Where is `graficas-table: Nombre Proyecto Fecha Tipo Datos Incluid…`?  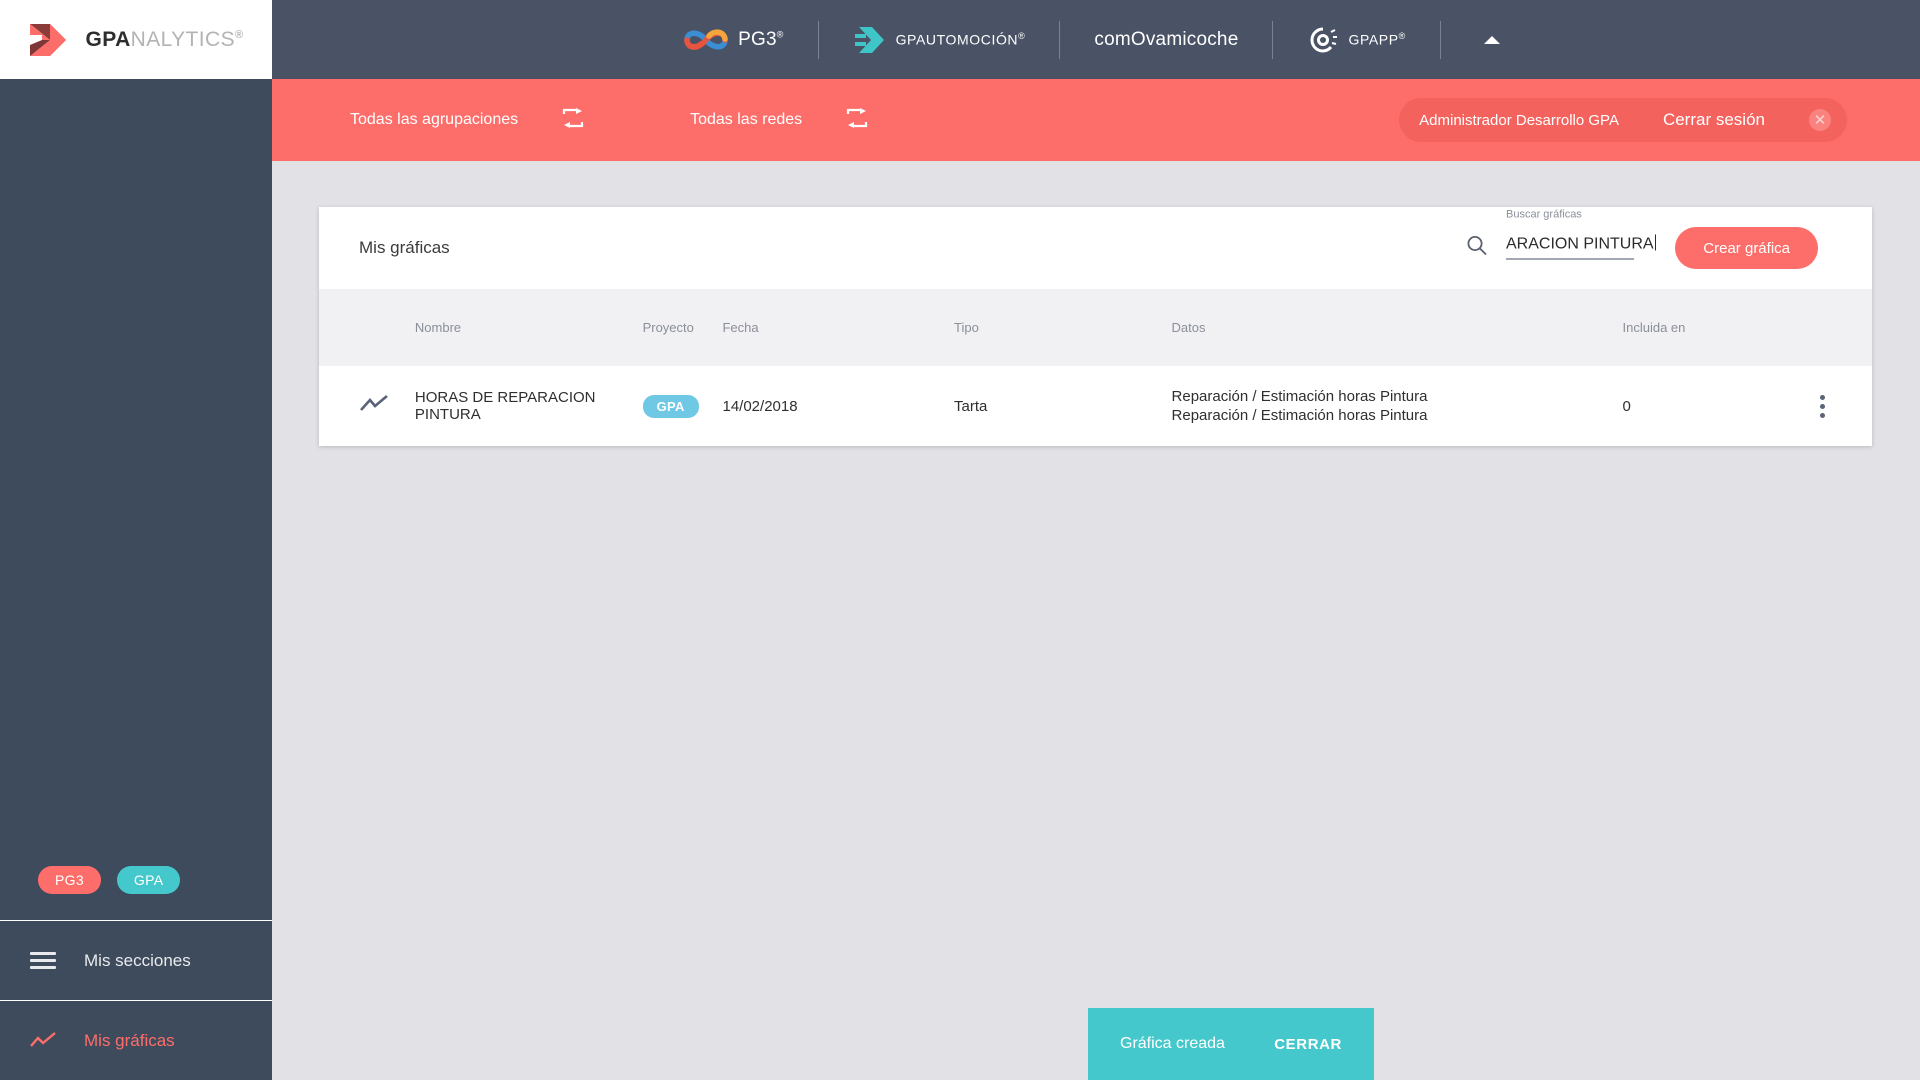 graficas-table: Nombre Proyecto Fecha Tipo Datos Incluid… is located at coordinates (1095, 367).